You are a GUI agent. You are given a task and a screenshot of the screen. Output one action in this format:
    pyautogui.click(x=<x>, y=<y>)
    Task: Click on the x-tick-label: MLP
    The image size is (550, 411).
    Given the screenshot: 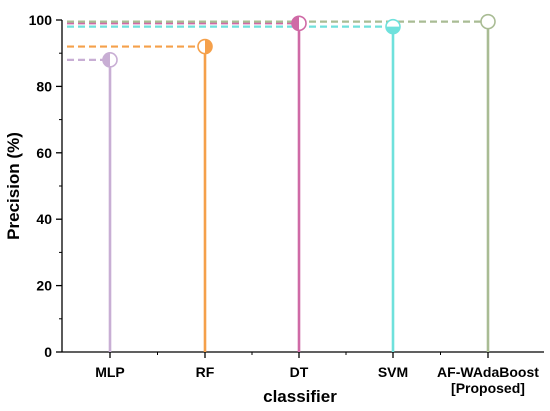 What is the action you would take?
    pyautogui.click(x=110, y=372)
    